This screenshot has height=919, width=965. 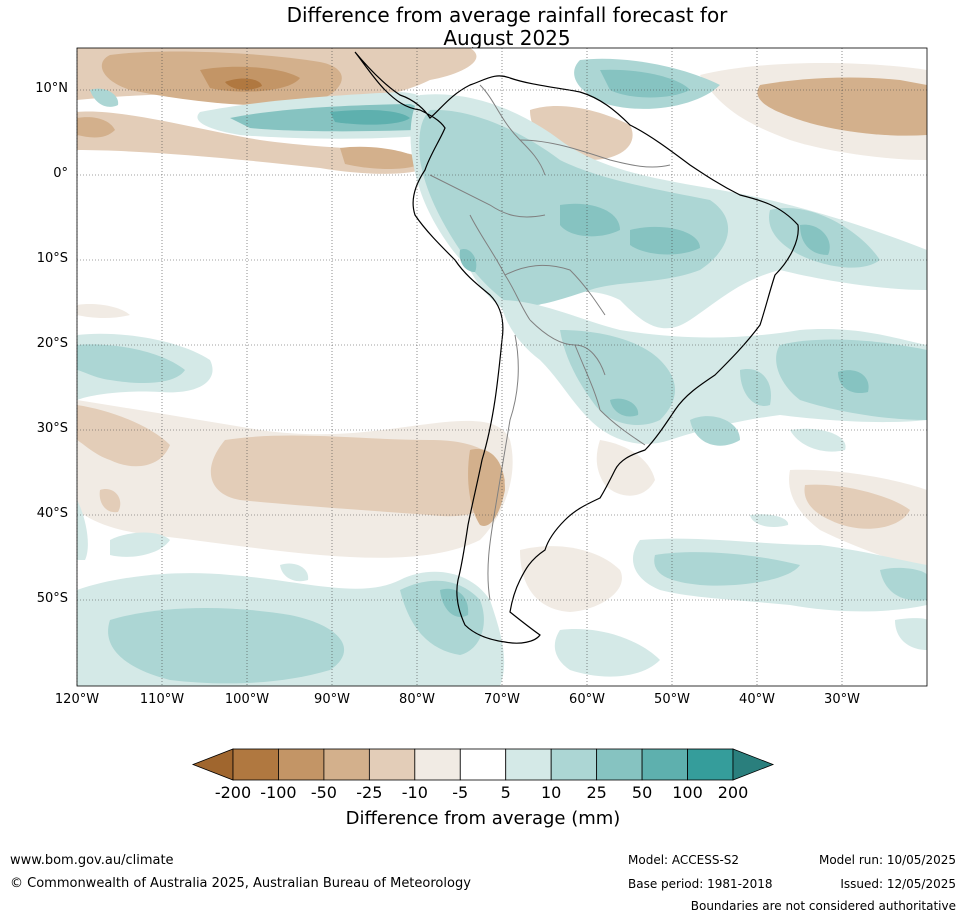 What do you see at coordinates (687, 792) in the screenshot?
I see `colorbar-tick-label: 100` at bounding box center [687, 792].